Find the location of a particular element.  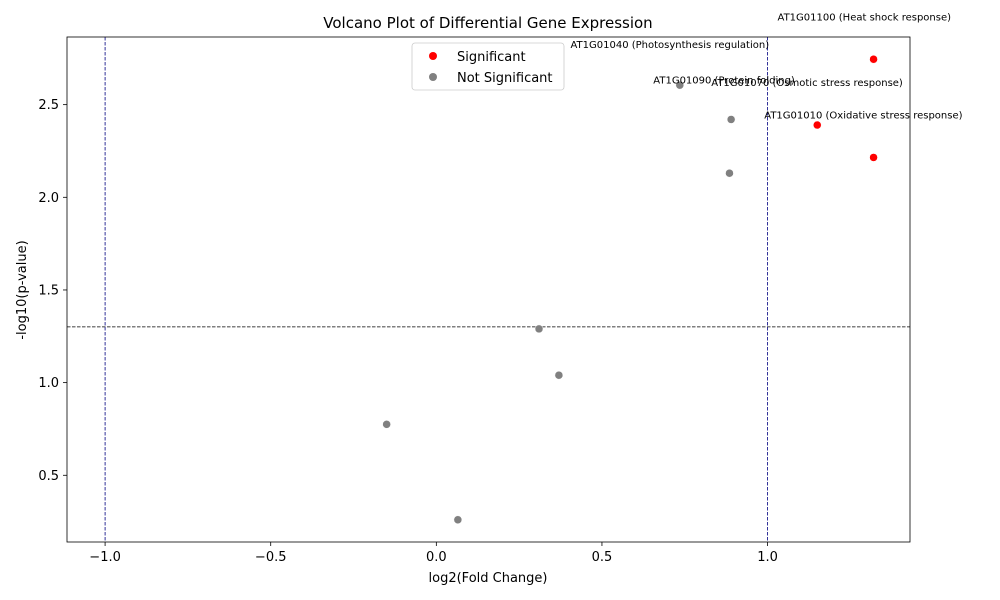

y-tick-label: 1.5 is located at coordinates (48, 290).